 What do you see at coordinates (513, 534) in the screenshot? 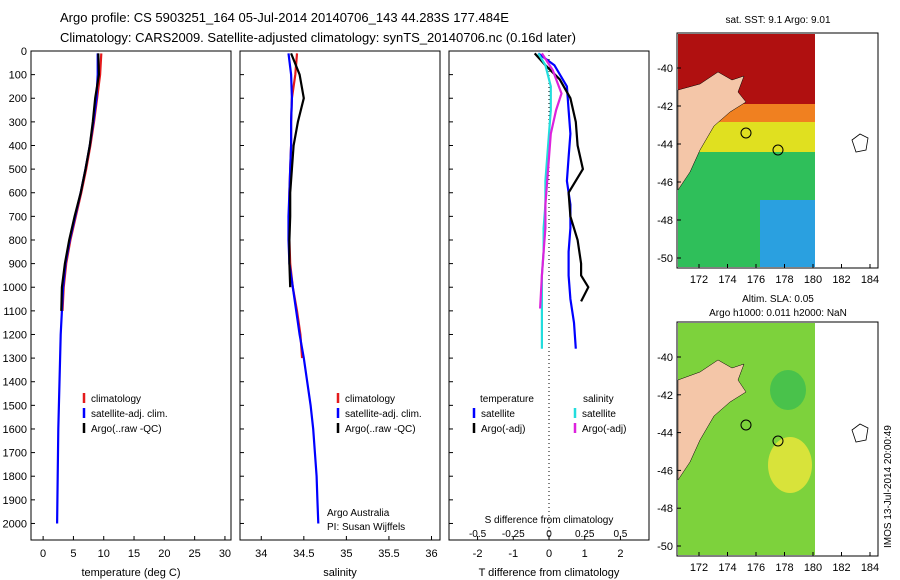
I see `top-xtick-label: -0.25` at bounding box center [513, 534].